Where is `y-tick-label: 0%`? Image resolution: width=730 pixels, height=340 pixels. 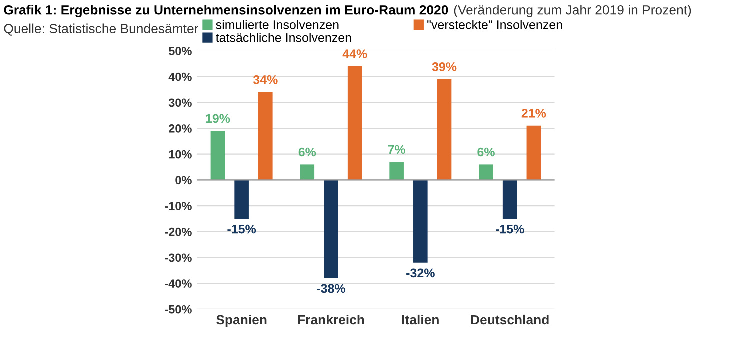
y-tick-label: 0% is located at coordinates (184, 180).